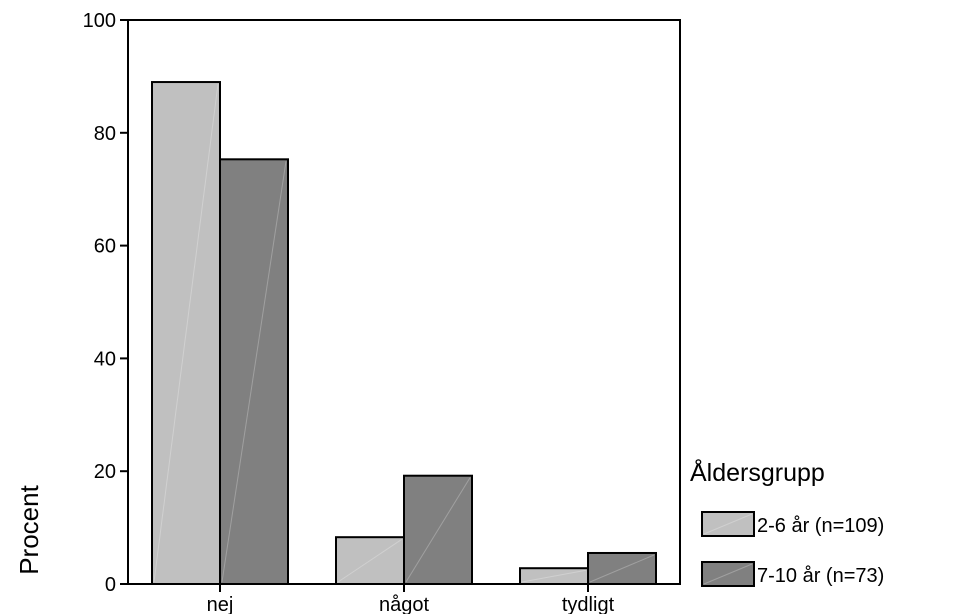 Image resolution: width=954 pixels, height=614 pixels. I want to click on bar-något-series-1, so click(370, 560).